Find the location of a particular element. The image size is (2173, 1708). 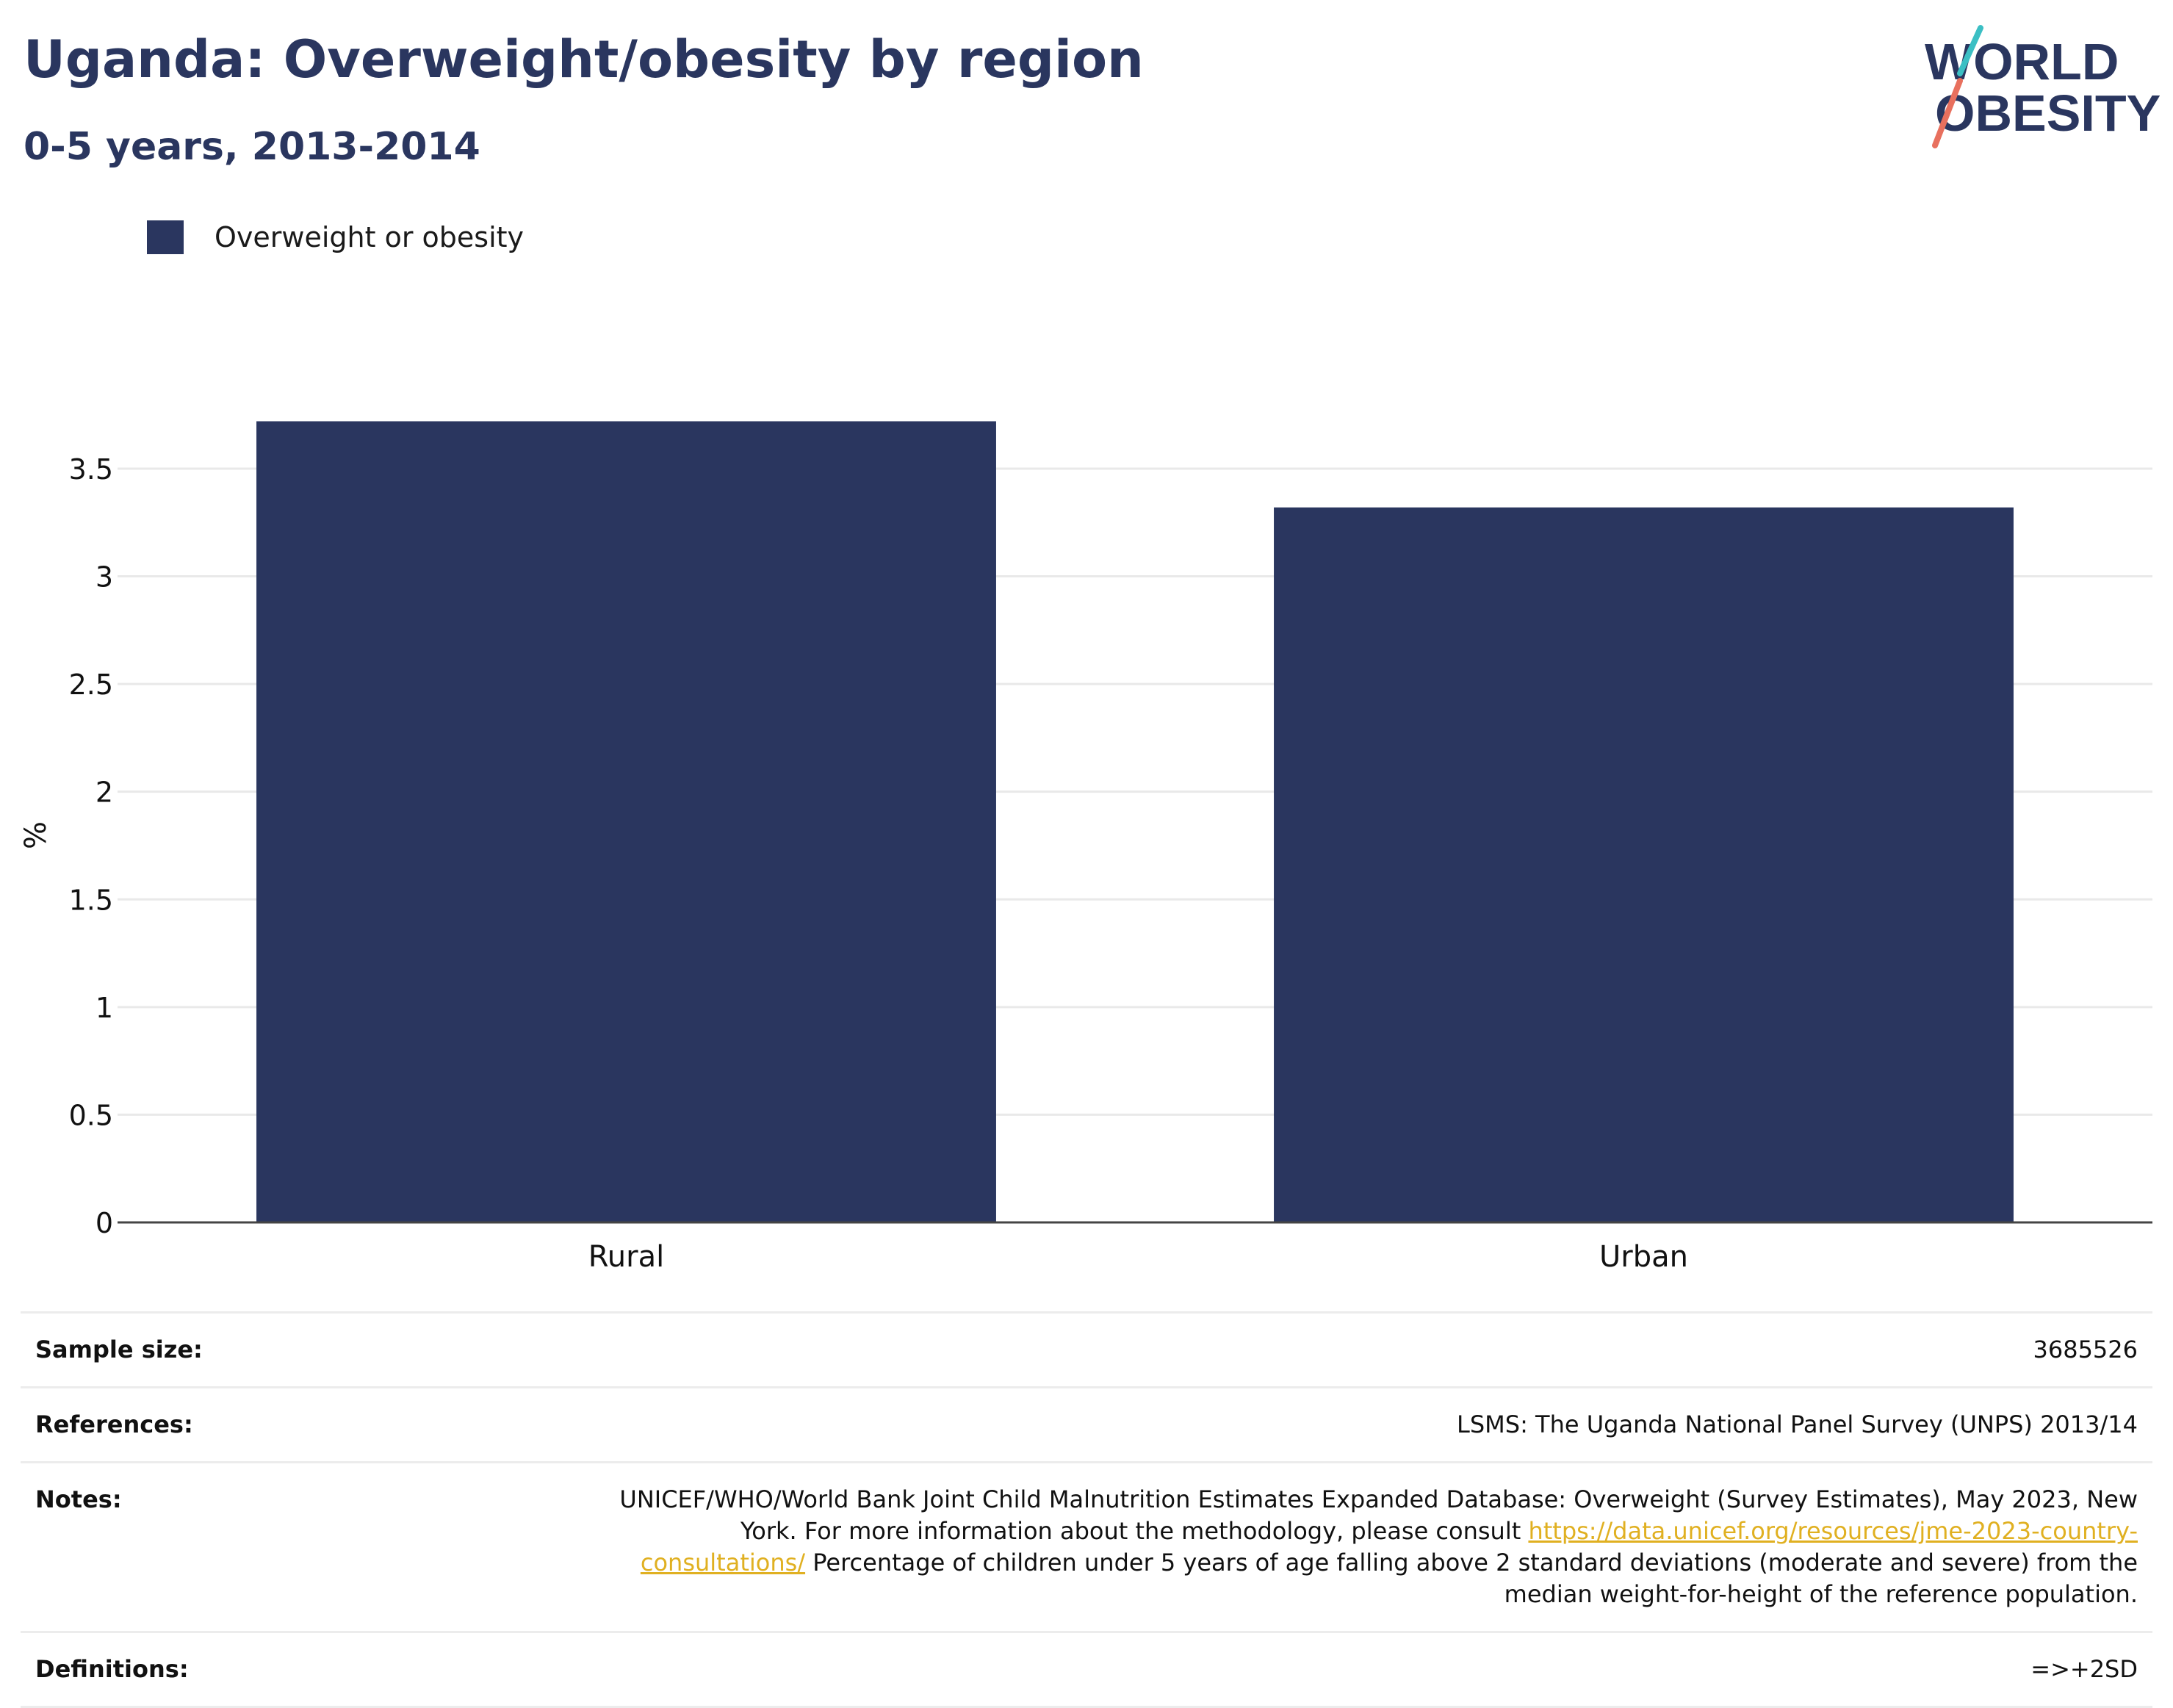

legend-swatch is located at coordinates (165, 237).